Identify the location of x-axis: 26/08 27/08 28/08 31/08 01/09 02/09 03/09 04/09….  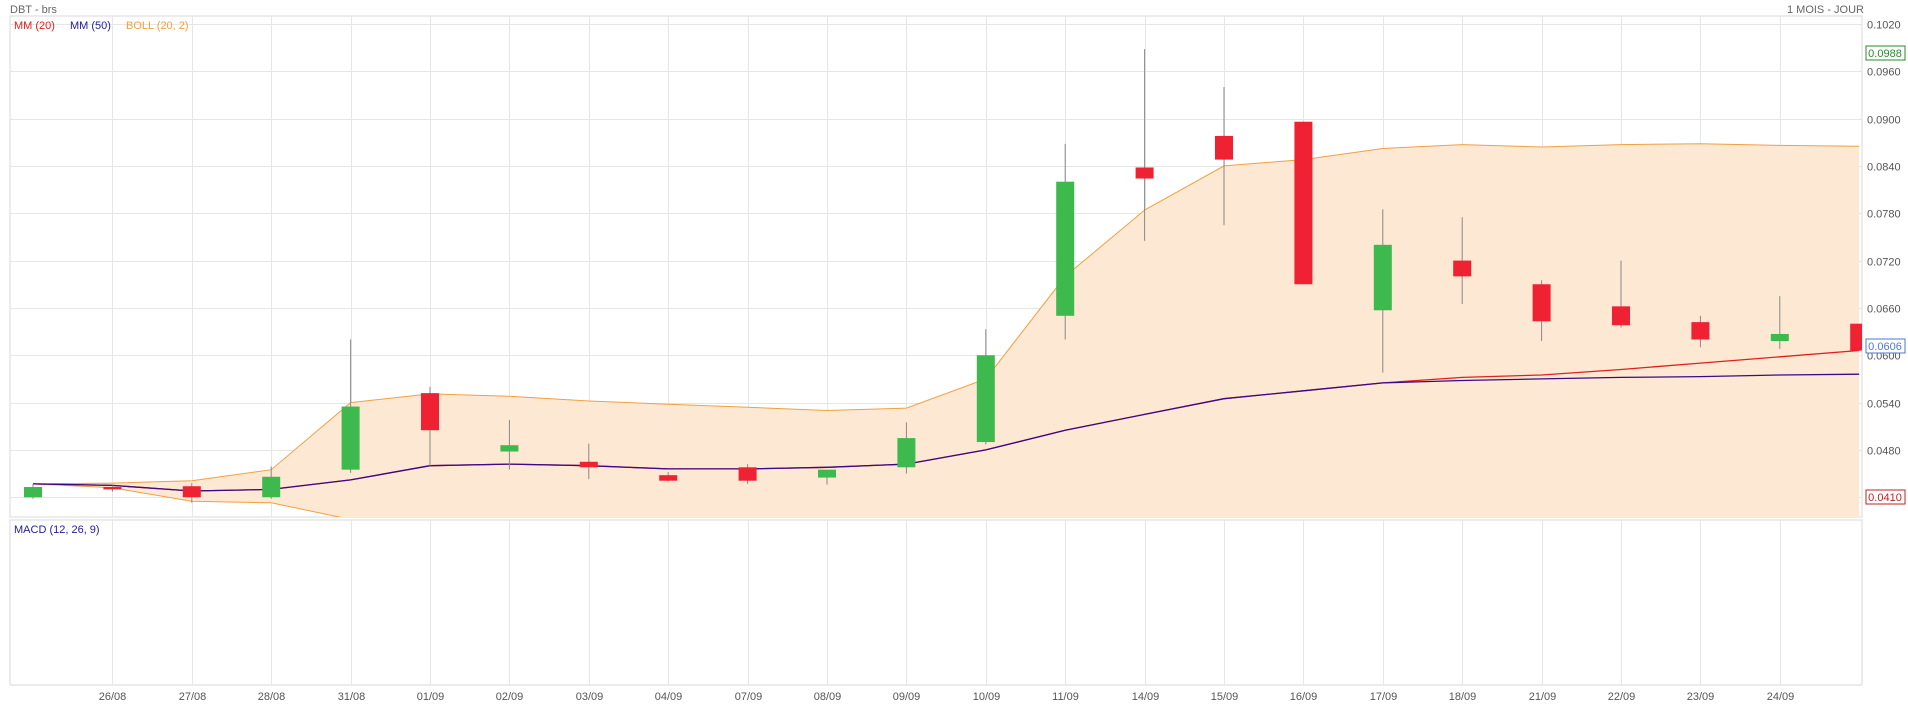
(947, 697).